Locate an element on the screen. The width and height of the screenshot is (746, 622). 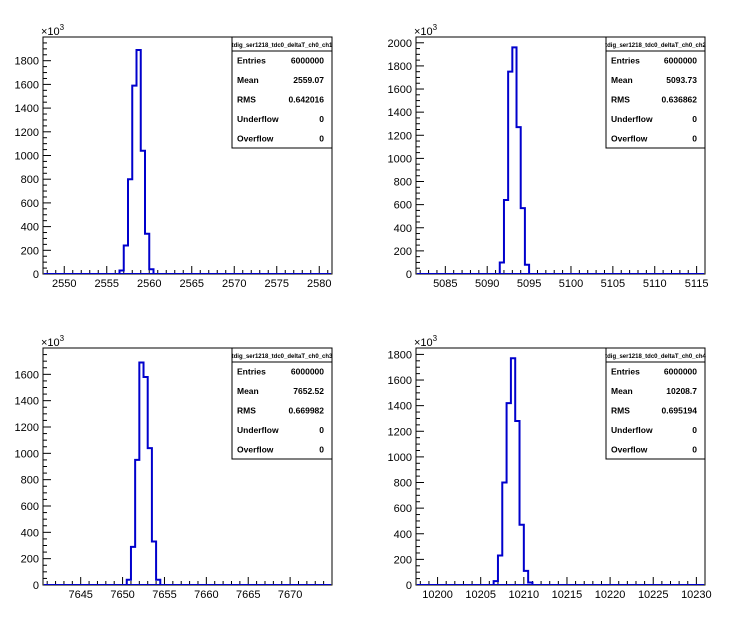
x-tick-label: 7665 is located at coordinates (248, 595).